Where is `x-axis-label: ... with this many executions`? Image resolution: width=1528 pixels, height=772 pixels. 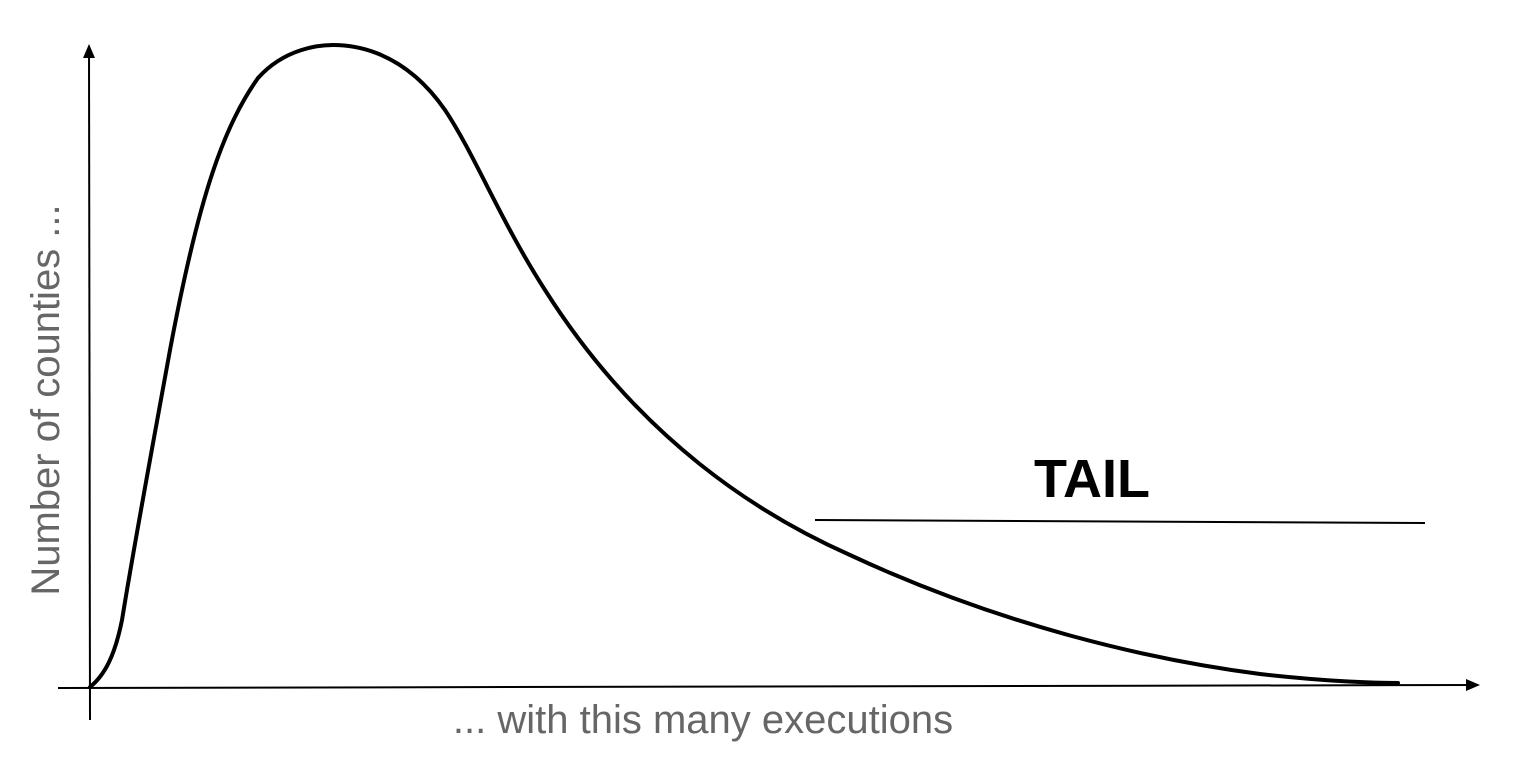 x-axis-label: ... with this many executions is located at coordinates (703, 720).